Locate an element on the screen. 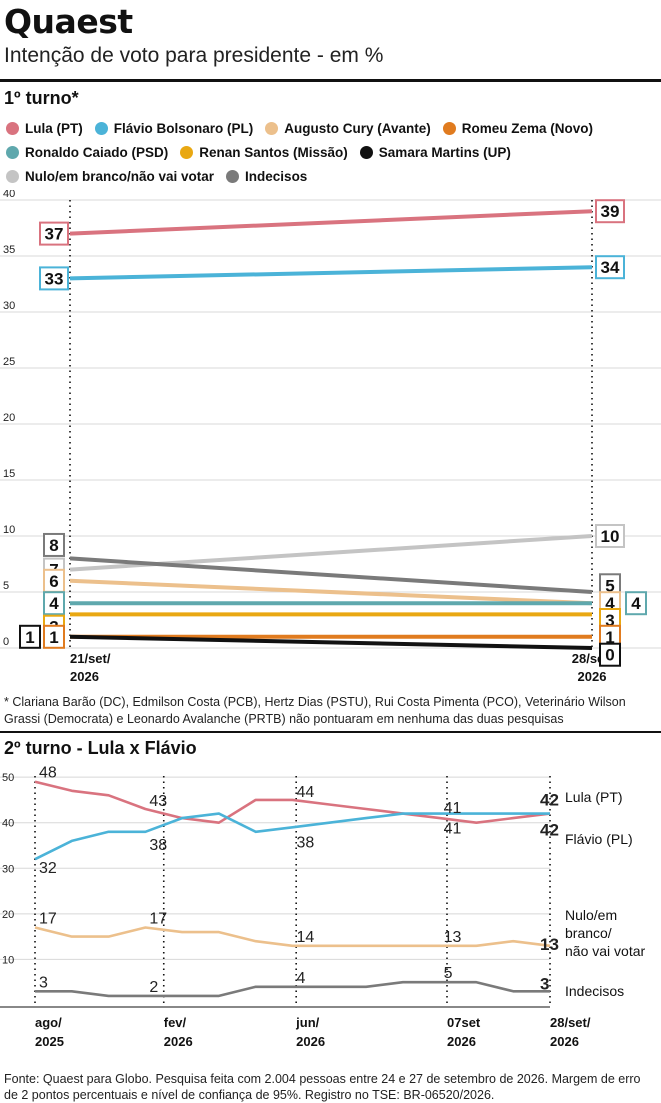  point-value-label: 38 is located at coordinates (306, 842).